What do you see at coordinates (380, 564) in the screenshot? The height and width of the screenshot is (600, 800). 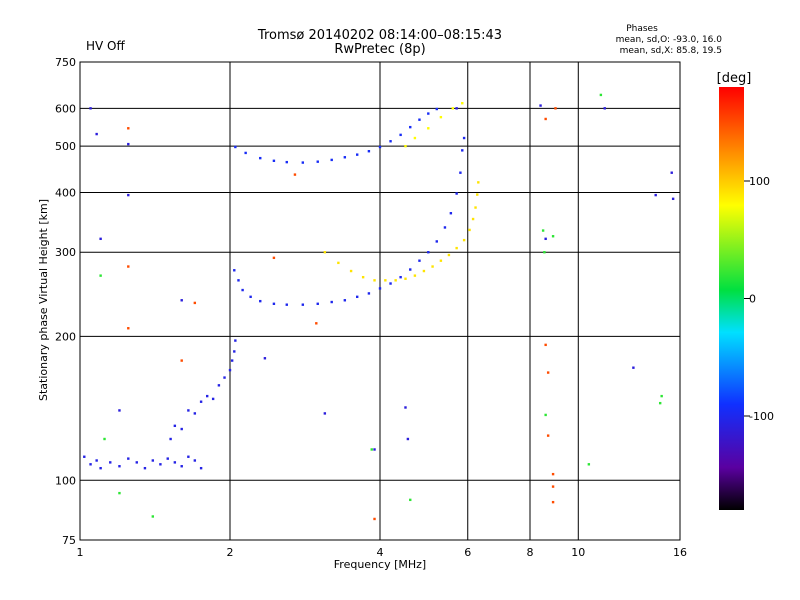 I see `x-axis-label: Frequency [MHz]` at bounding box center [380, 564].